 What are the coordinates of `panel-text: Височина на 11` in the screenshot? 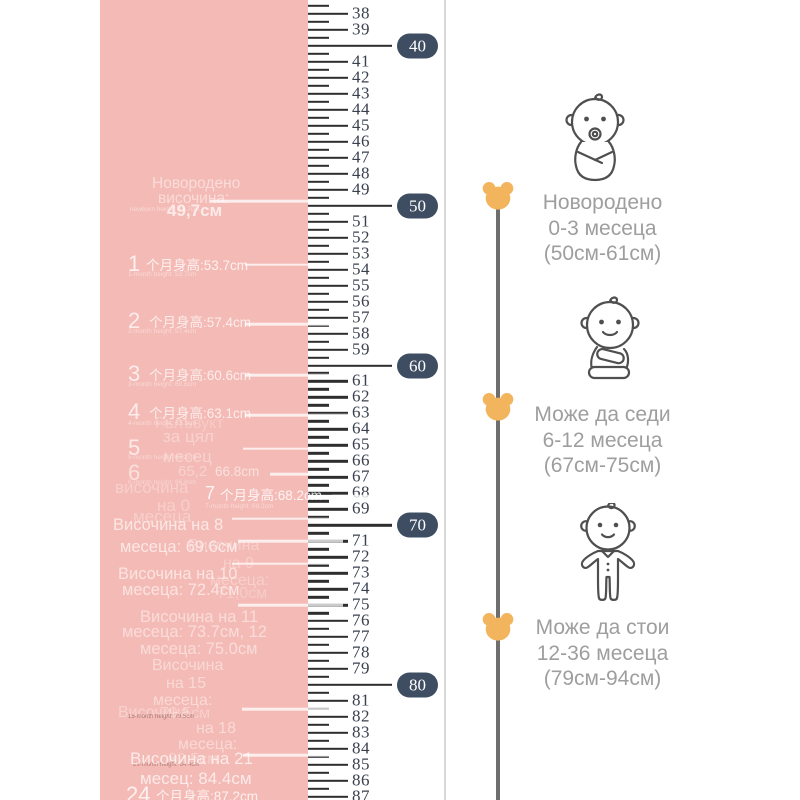 It's located at (199, 617).